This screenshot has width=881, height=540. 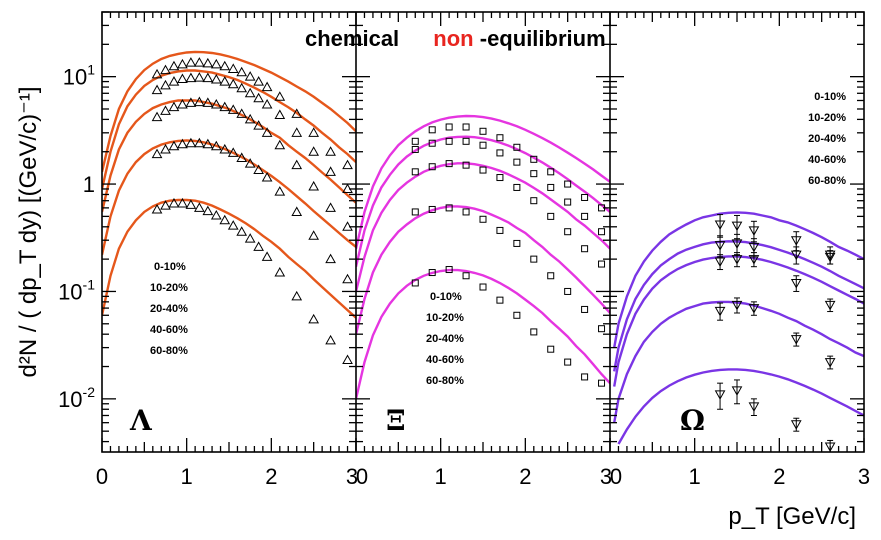 I want to click on legend-entry: 20-40%, so click(x=827, y=139).